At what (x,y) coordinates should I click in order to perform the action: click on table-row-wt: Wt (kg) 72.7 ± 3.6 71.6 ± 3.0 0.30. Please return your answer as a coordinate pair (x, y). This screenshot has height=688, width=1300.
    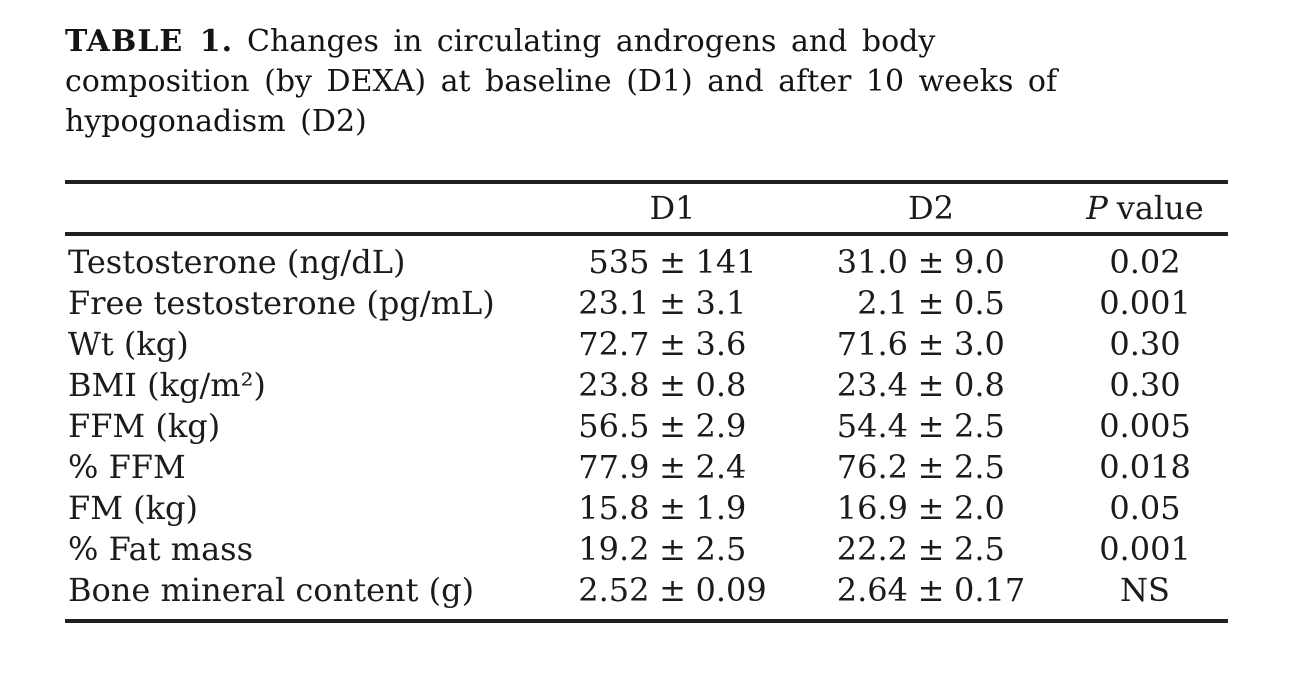
    Looking at the image, I should click on (646, 344).